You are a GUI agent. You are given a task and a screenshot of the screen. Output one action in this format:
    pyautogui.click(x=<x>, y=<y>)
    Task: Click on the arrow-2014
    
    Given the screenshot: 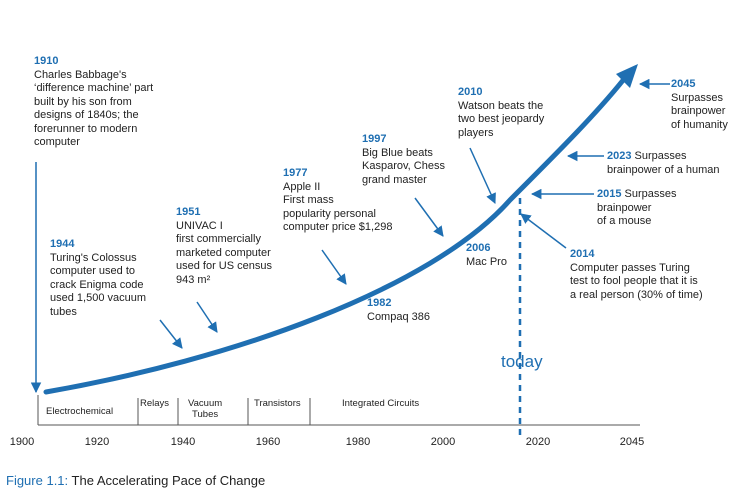 What is the action you would take?
    pyautogui.click(x=543, y=231)
    